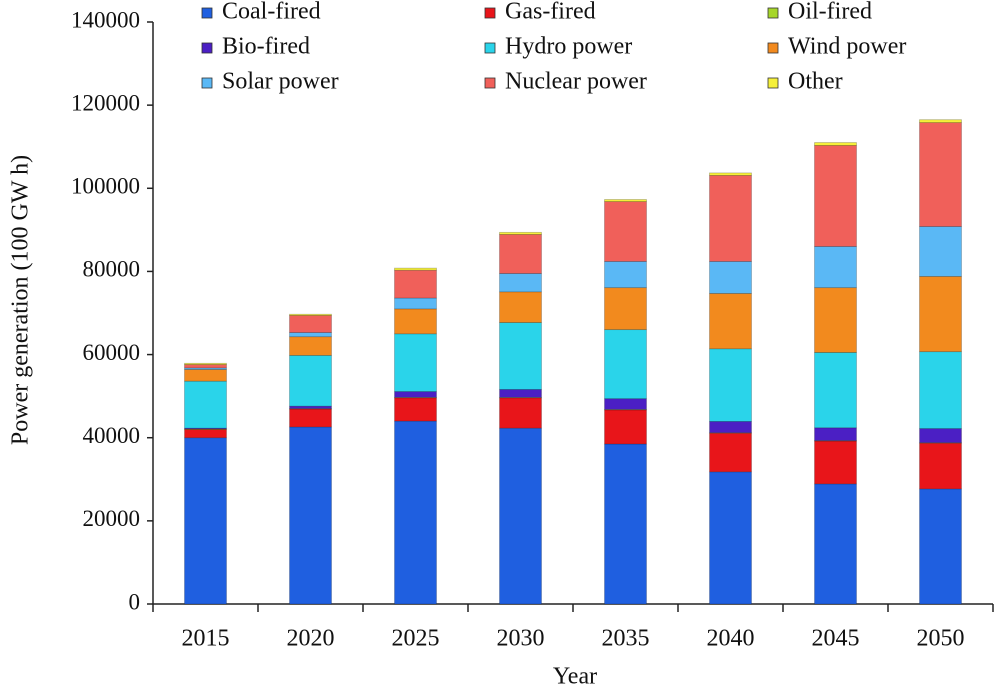 Image resolution: width=995 pixels, height=690 pixels. I want to click on legend-label: Other, so click(815, 82).